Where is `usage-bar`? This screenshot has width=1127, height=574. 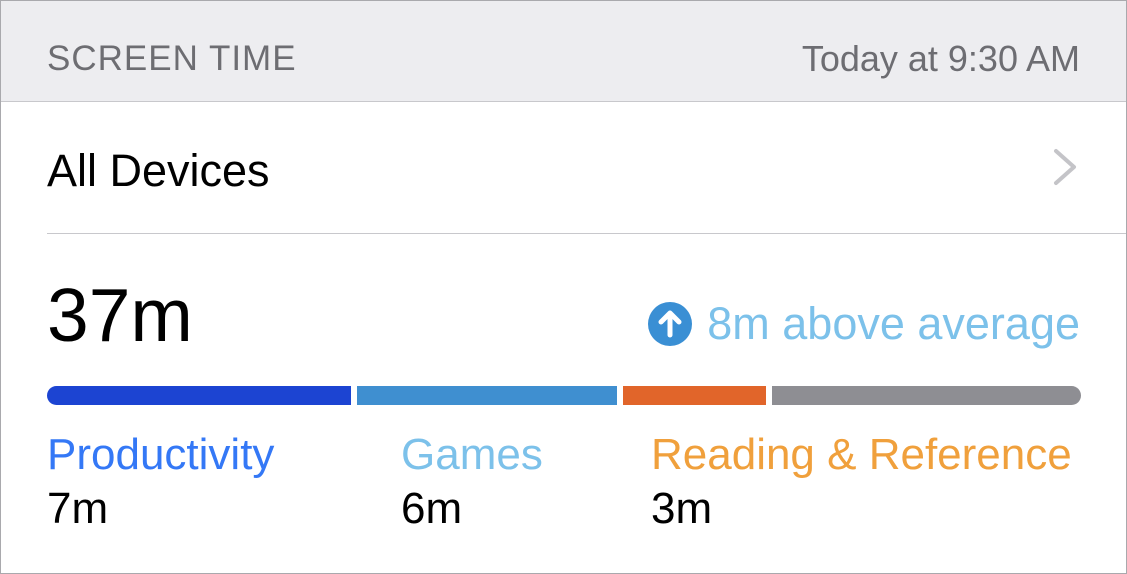 usage-bar is located at coordinates (564, 395).